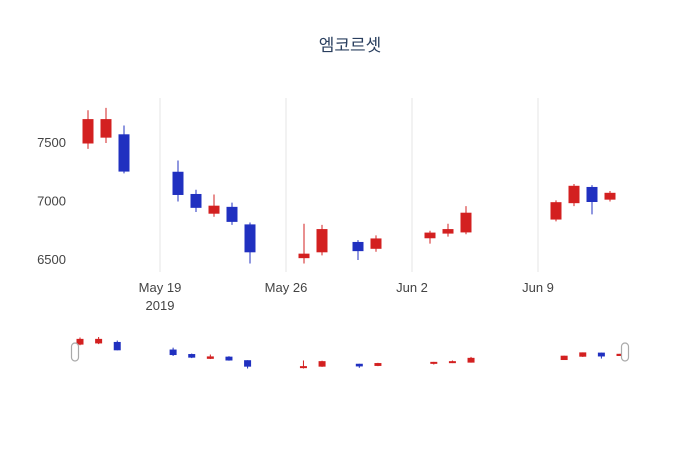 The height and width of the screenshot is (450, 700). I want to click on range-slider-mini-chart, so click(350, 353).